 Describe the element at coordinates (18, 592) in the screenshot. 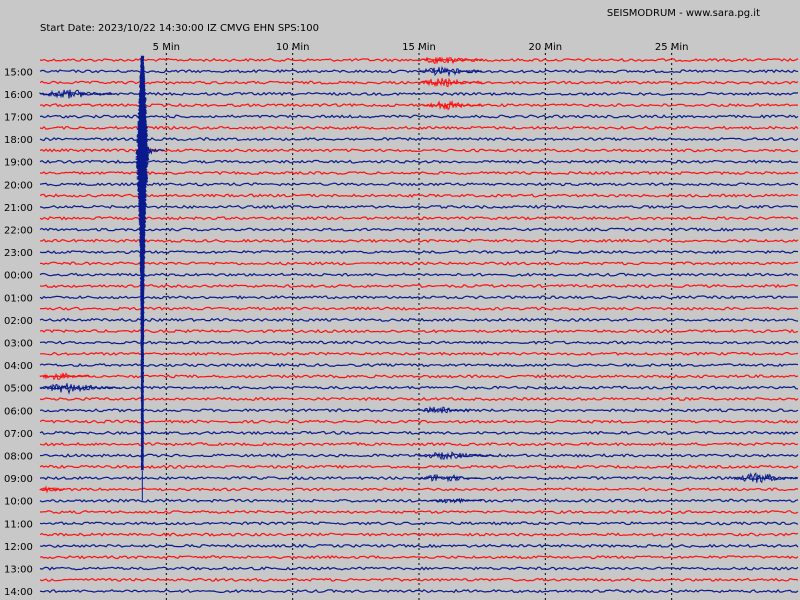

I see `hour-label: 14:00` at that location.